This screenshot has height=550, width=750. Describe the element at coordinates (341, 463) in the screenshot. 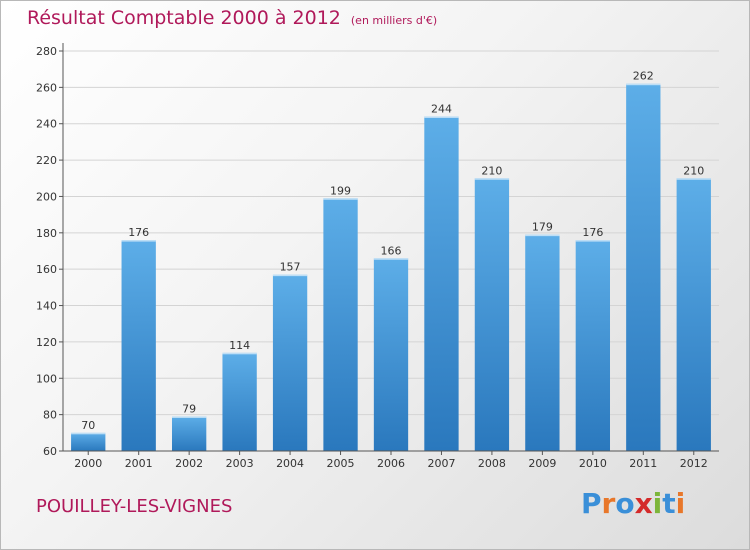

I see `x-tick-label: 2005` at that location.